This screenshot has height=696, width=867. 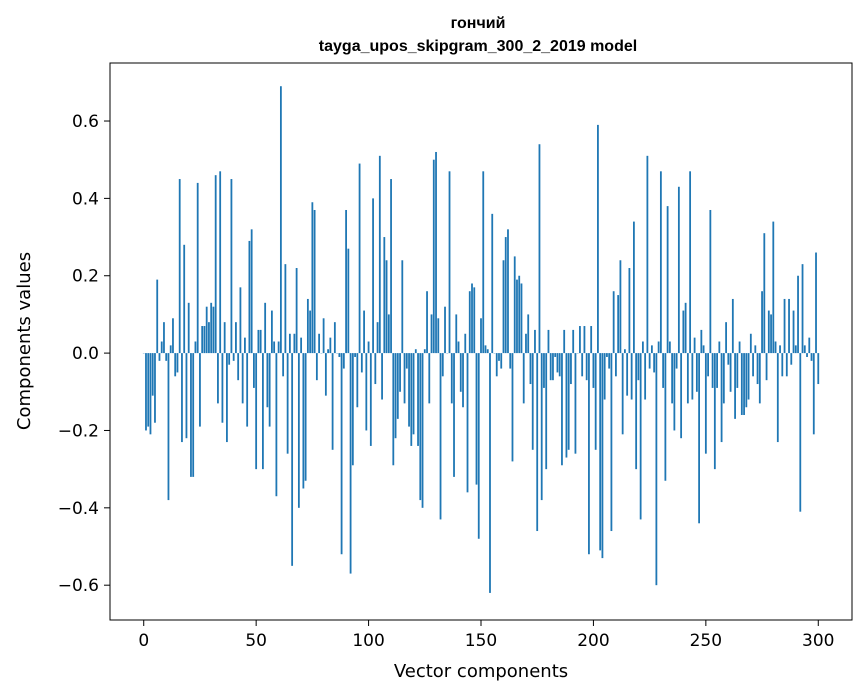 What do you see at coordinates (78, 586) in the screenshot?
I see `y-tick-label: −0.6` at bounding box center [78, 586].